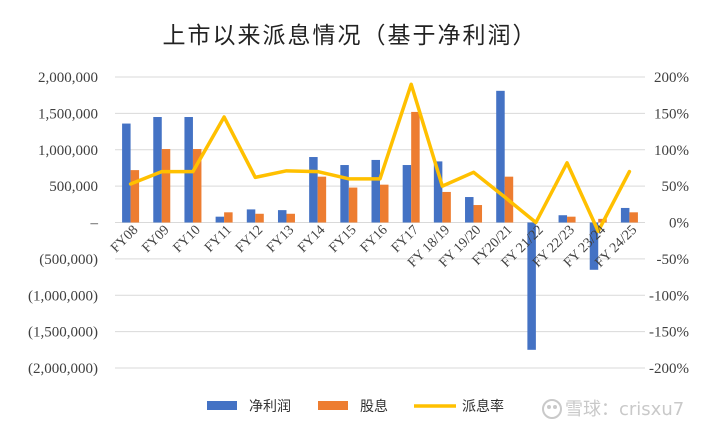 The image size is (722, 434). I want to click on legend-dividend: 股息, so click(353, 406).